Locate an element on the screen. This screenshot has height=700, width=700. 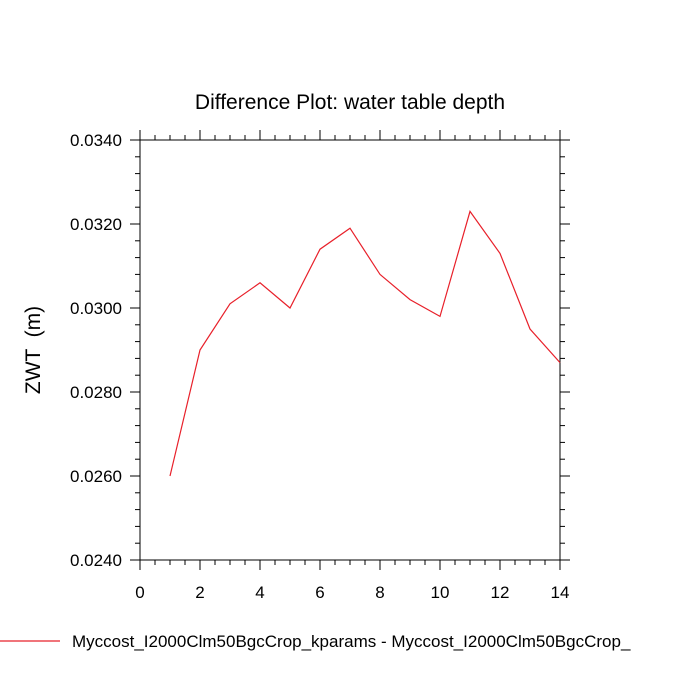
y-axis-label: ZWT (m) is located at coordinates (33, 350).